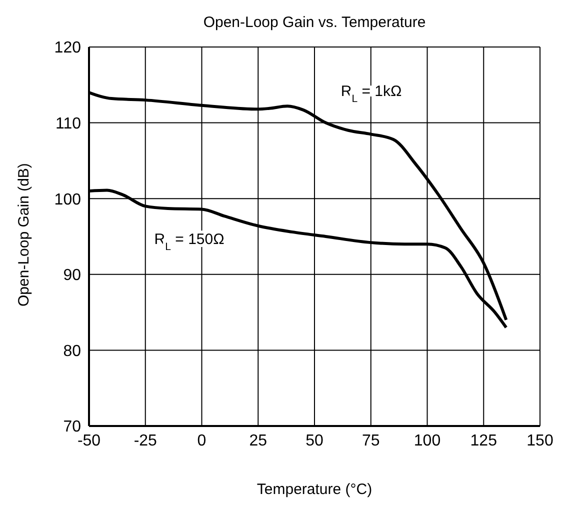  What do you see at coordinates (314, 489) in the screenshot?
I see `x-axis-title: Temperature (°C)` at bounding box center [314, 489].